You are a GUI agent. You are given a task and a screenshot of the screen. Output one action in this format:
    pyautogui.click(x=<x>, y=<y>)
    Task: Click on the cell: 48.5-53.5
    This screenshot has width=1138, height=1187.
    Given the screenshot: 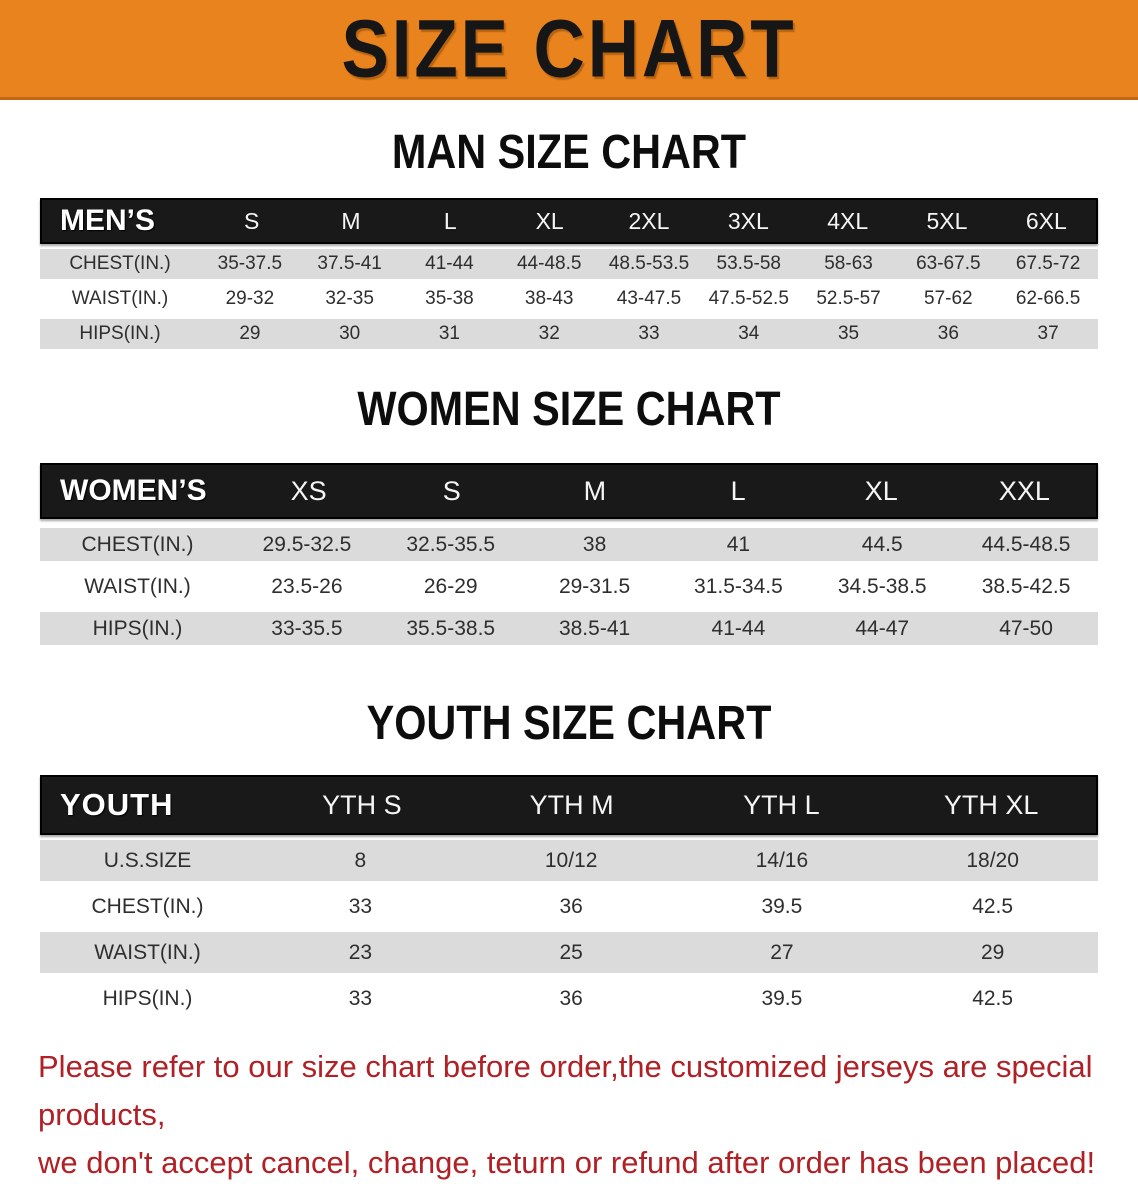 What is the action you would take?
    pyautogui.click(x=649, y=263)
    